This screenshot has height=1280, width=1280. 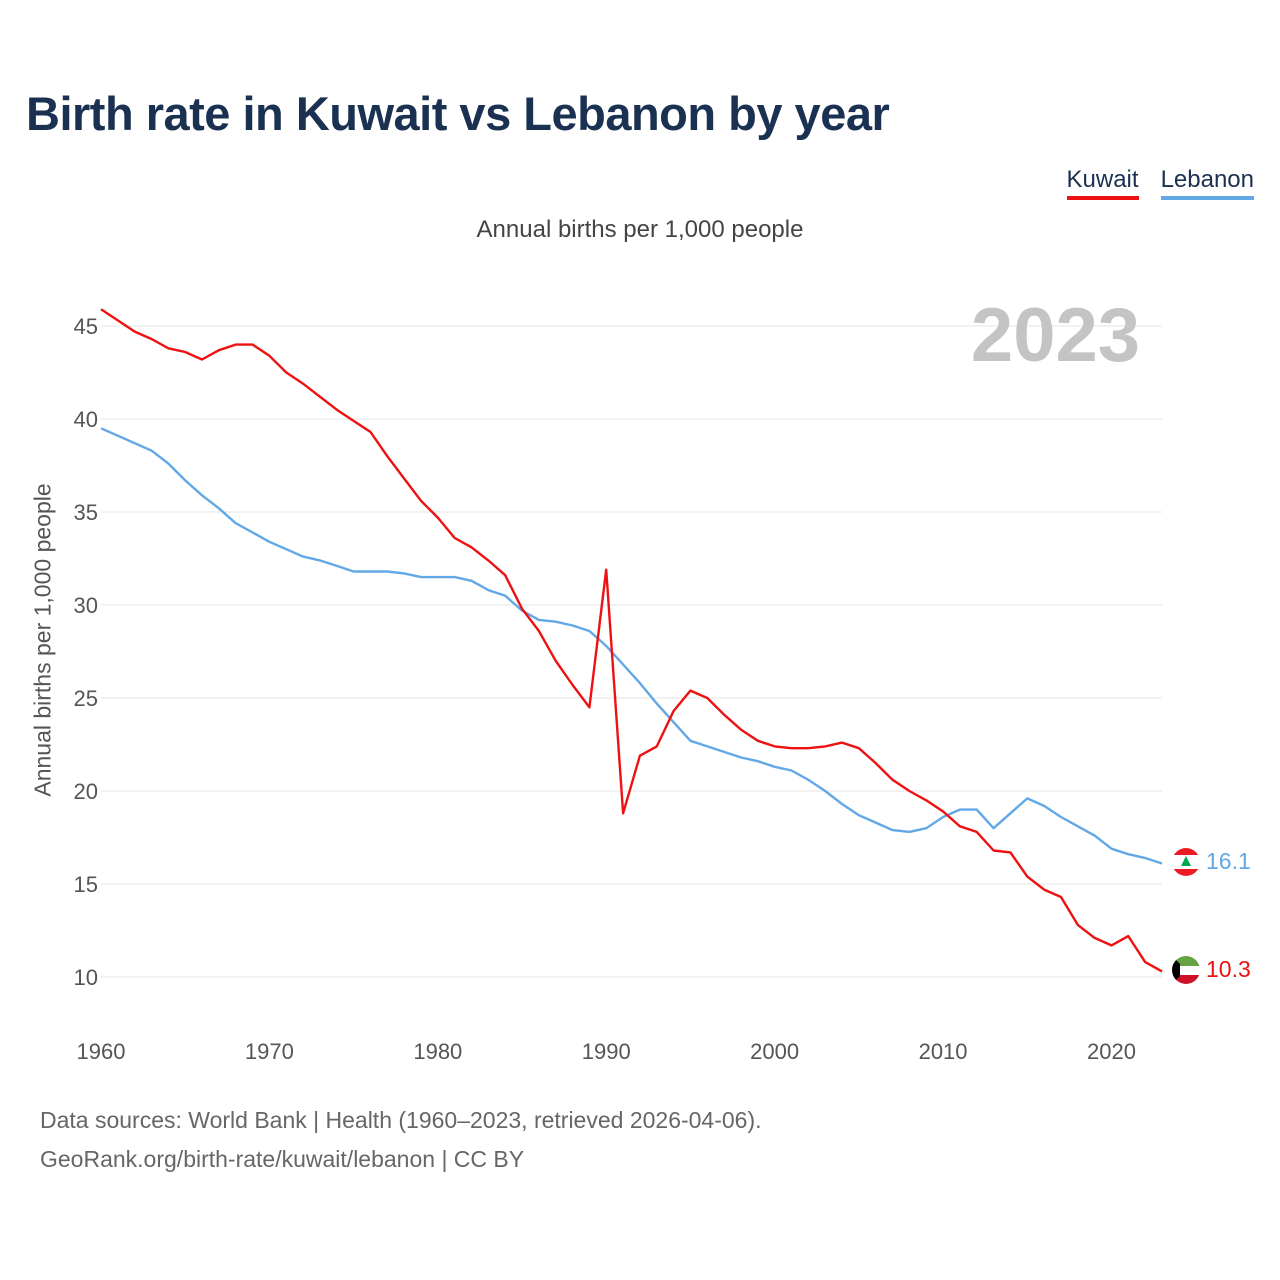 I want to click on x-tick-label: 1980, so click(x=437, y=1051).